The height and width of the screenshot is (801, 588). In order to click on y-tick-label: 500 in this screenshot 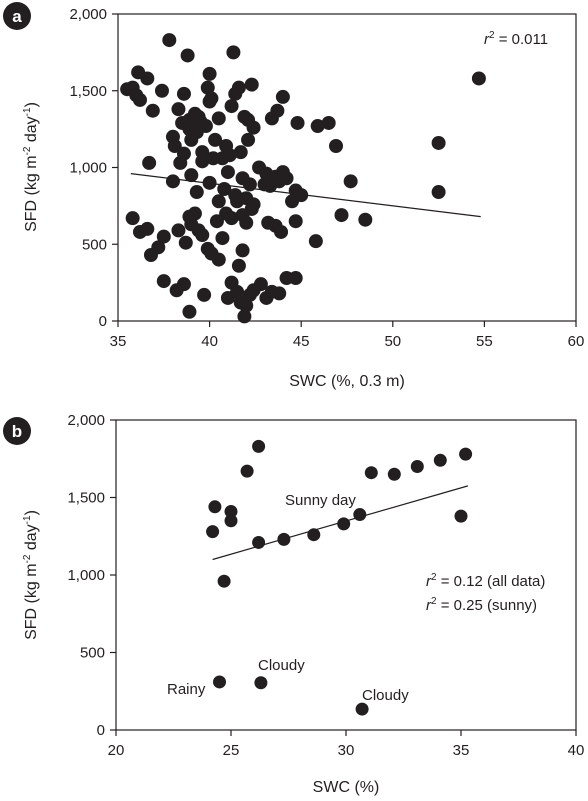, I will do `click(92, 653)`.